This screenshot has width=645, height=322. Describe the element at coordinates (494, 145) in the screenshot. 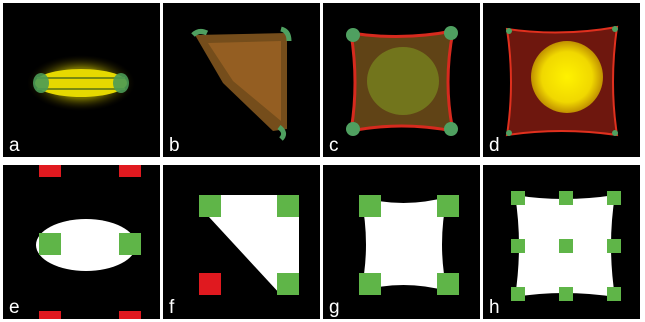

I see `panel-label: d` at that location.